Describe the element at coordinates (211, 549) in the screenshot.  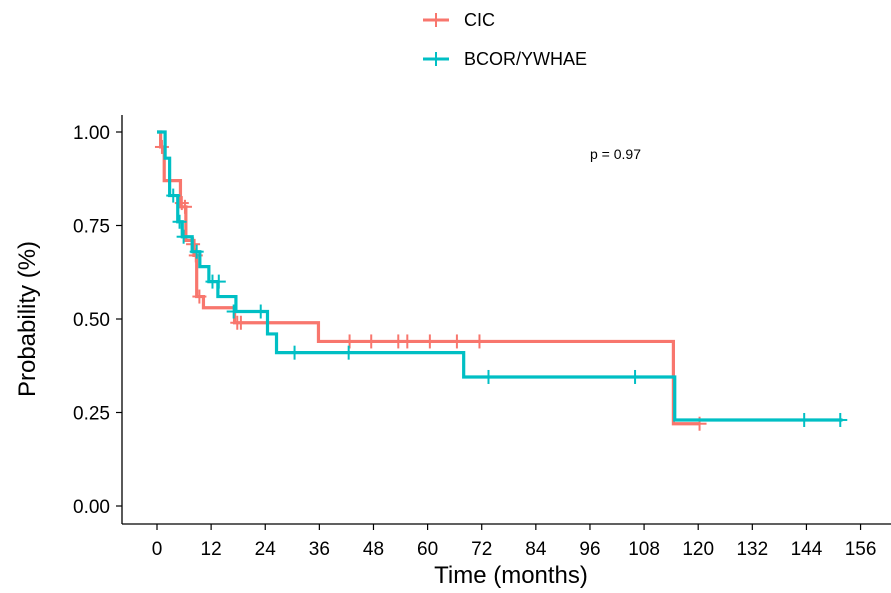
I see `x-tick-label: 12` at that location.